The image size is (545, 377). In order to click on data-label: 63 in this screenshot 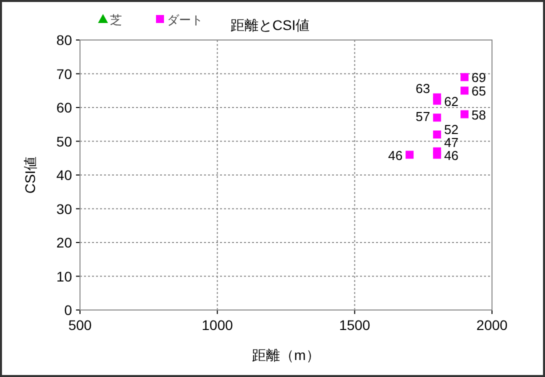, I will do `click(423, 88)`.